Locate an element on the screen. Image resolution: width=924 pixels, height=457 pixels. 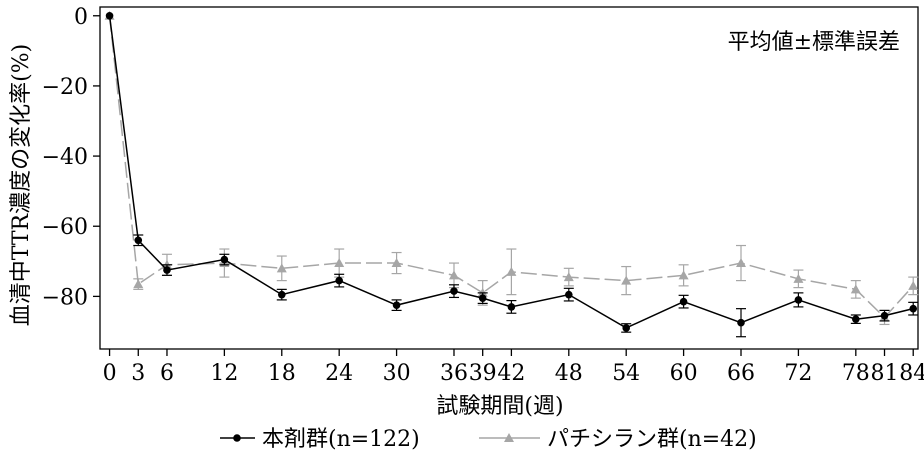
x-tick-label: 30 is located at coordinates (397, 373).